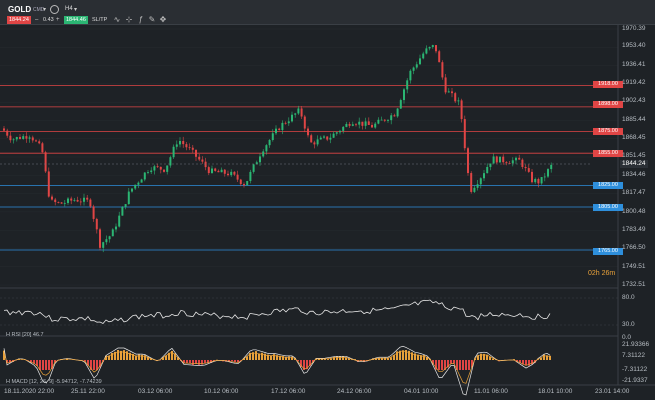  Describe the element at coordinates (608, 153) in the screenshot. I see `level-label-1855: 1855.00` at that location.